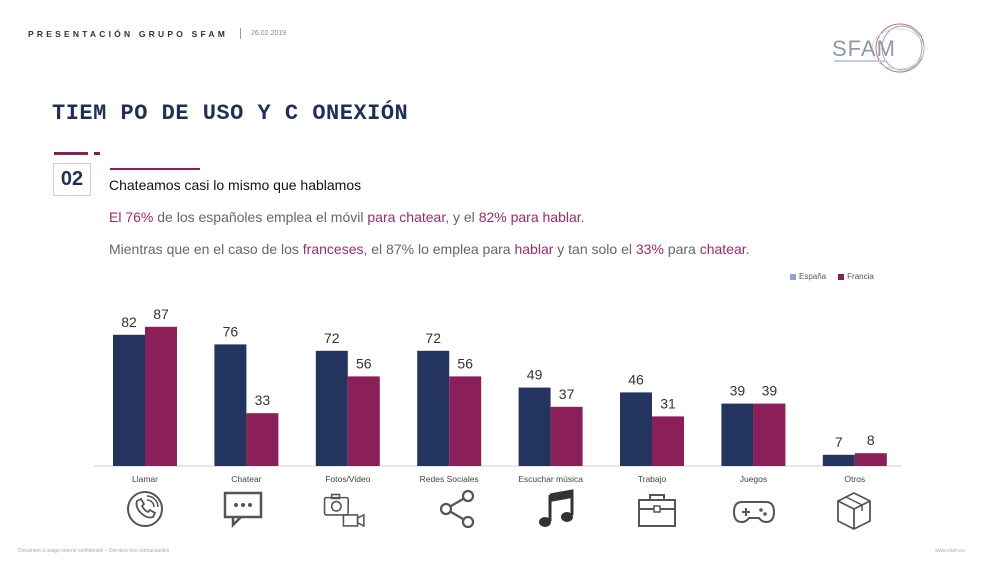 The width and height of the screenshot is (1000, 567). I want to click on highlight-text: para chatear, so click(406, 217).